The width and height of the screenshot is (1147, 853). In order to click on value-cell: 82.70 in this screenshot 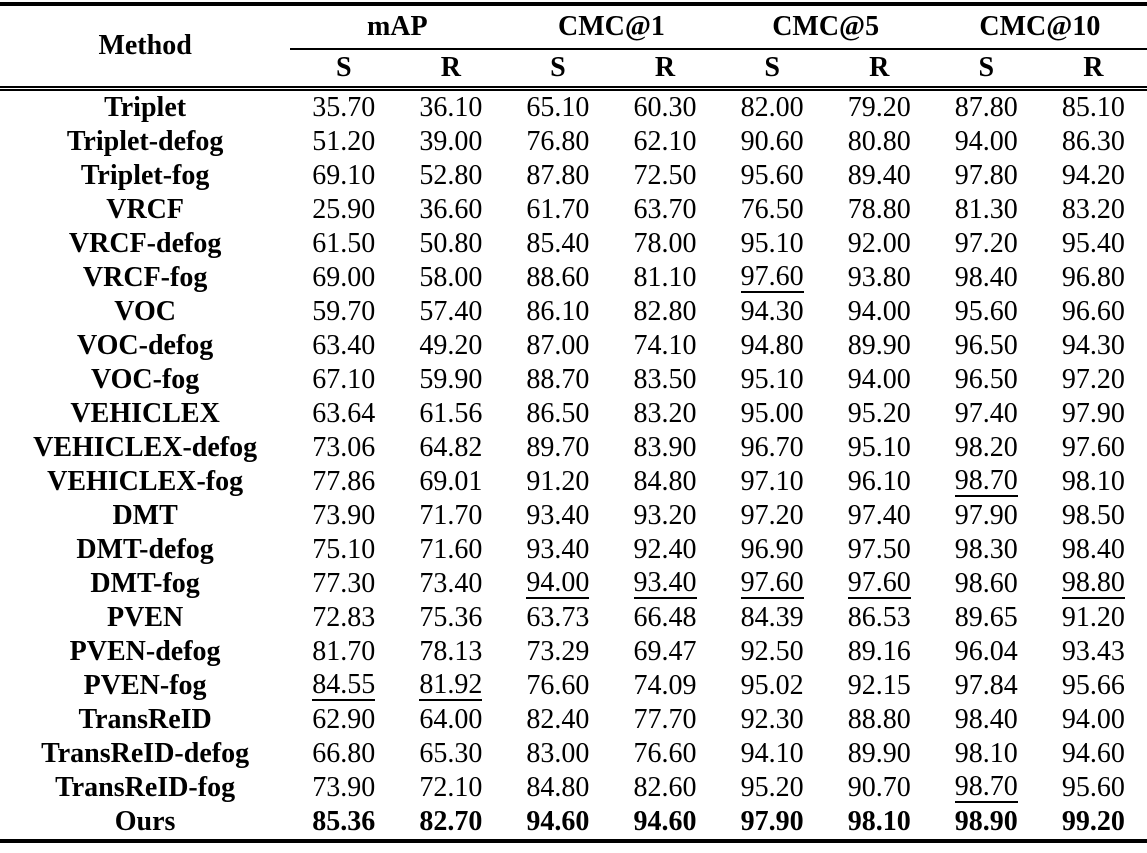, I will do `click(451, 821)`.